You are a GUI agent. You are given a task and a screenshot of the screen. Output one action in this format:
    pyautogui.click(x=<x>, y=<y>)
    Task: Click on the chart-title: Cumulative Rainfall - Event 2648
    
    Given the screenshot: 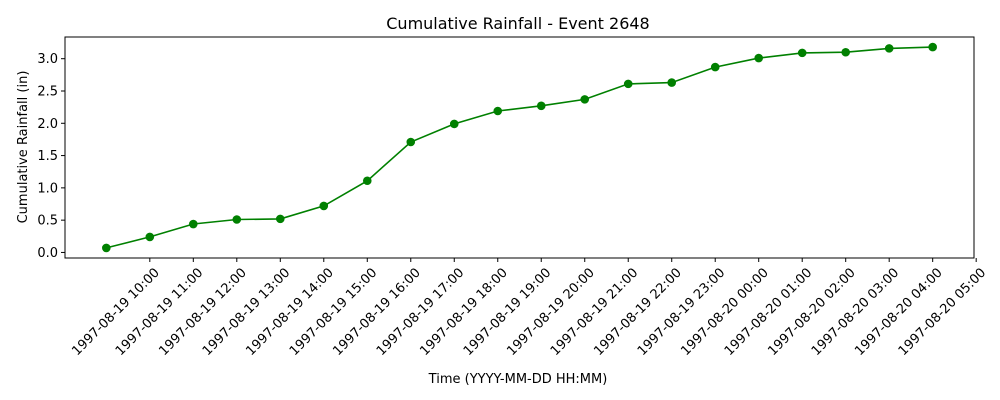 What is the action you would take?
    pyautogui.click(x=517, y=23)
    